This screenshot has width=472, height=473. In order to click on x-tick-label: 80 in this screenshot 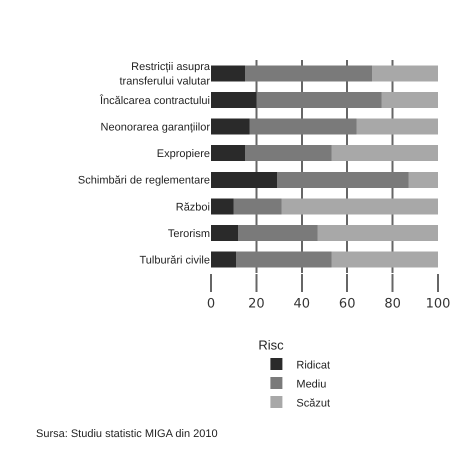, I will do `click(392, 304)`.